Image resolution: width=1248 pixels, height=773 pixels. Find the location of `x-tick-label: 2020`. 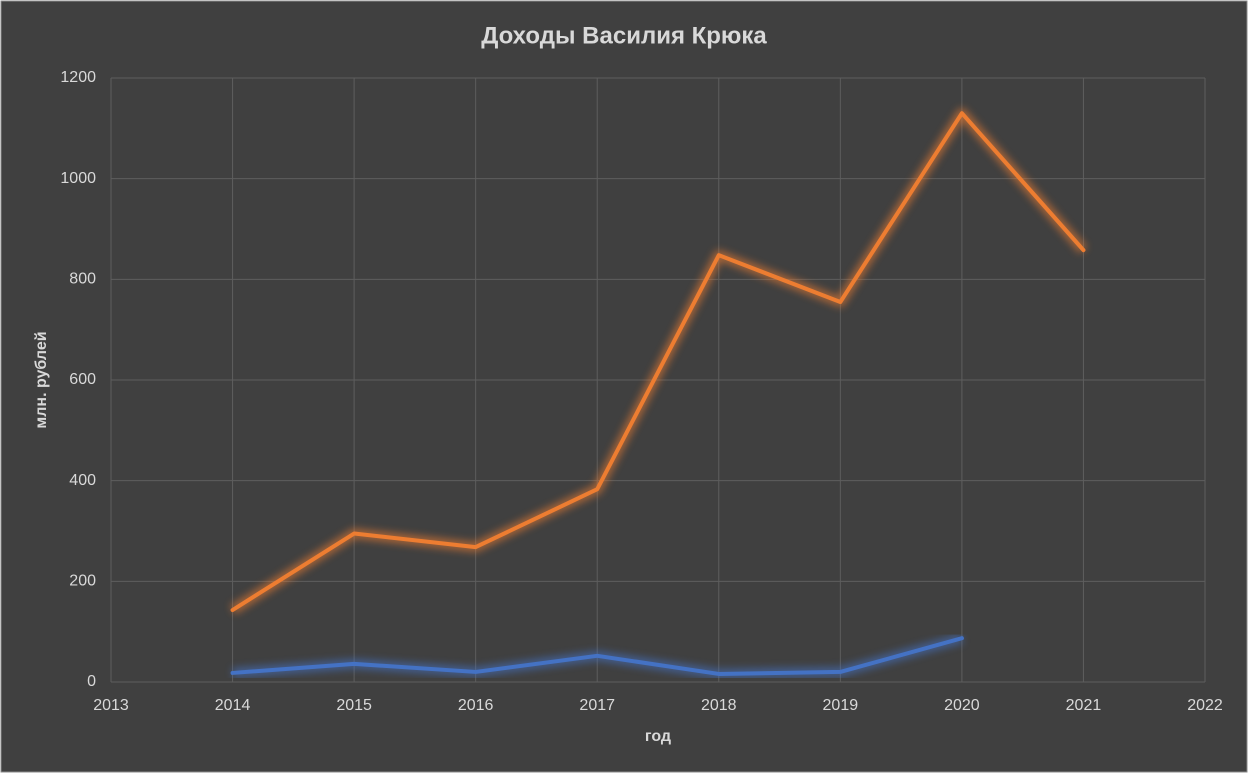

x-tick-label: 2020 is located at coordinates (962, 705).